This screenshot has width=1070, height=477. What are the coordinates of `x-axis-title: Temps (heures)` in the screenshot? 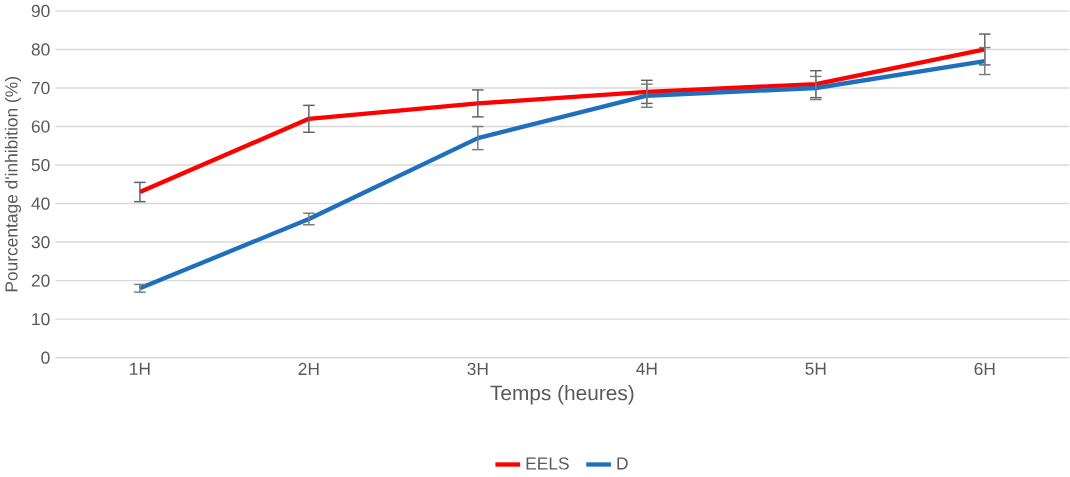 It's located at (562, 394).